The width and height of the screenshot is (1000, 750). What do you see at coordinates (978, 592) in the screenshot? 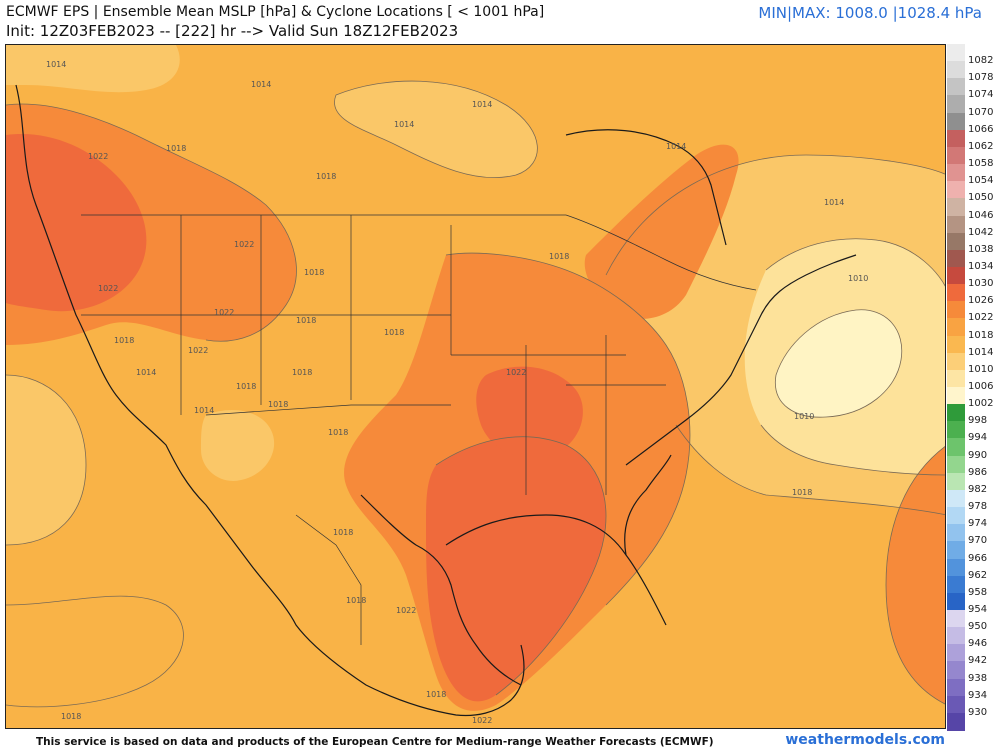
I see `colorbar-label-958: 958` at bounding box center [978, 592].